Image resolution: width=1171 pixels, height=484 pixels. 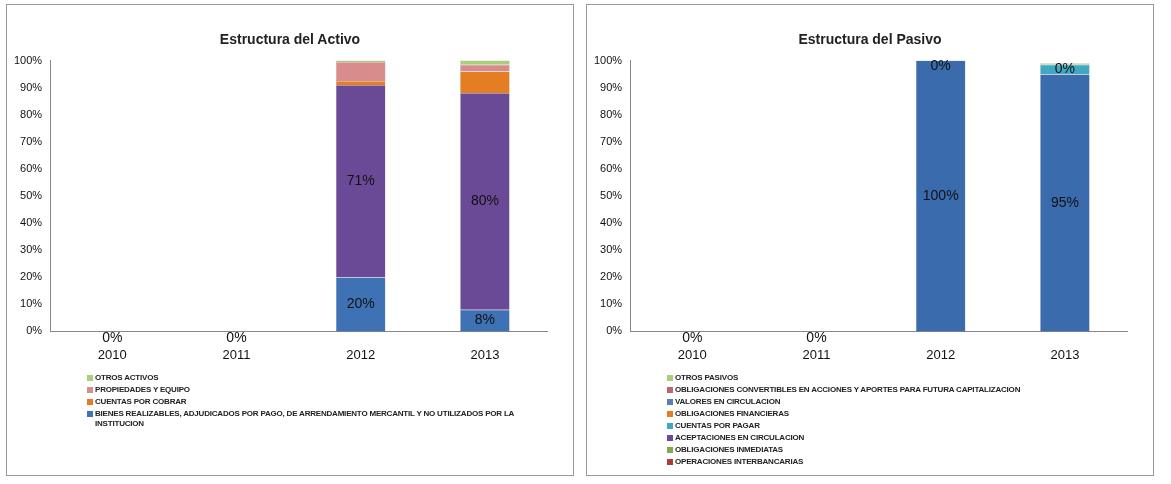 What do you see at coordinates (707, 378) in the screenshot?
I see `legend-label: OTROS PASIVOS` at bounding box center [707, 378].